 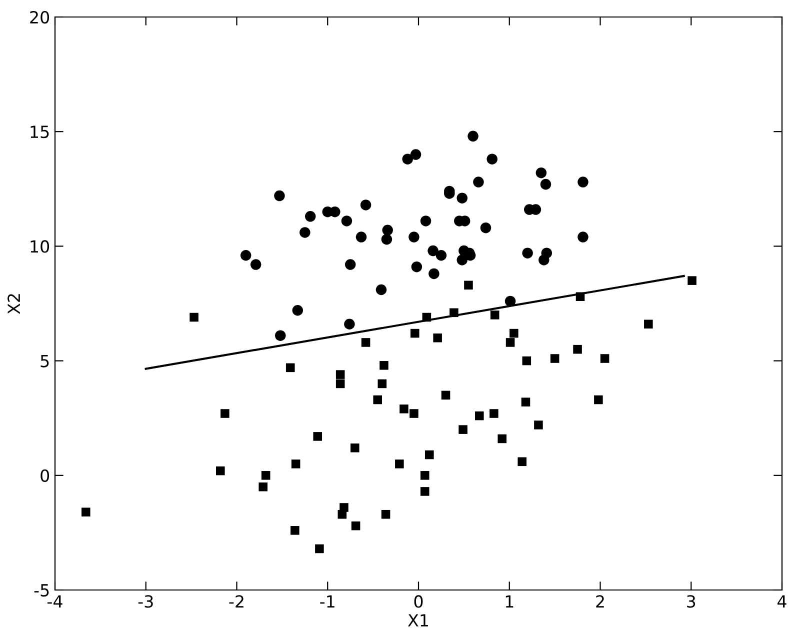 I want to click on x-axis-title: X1, so click(x=418, y=620).